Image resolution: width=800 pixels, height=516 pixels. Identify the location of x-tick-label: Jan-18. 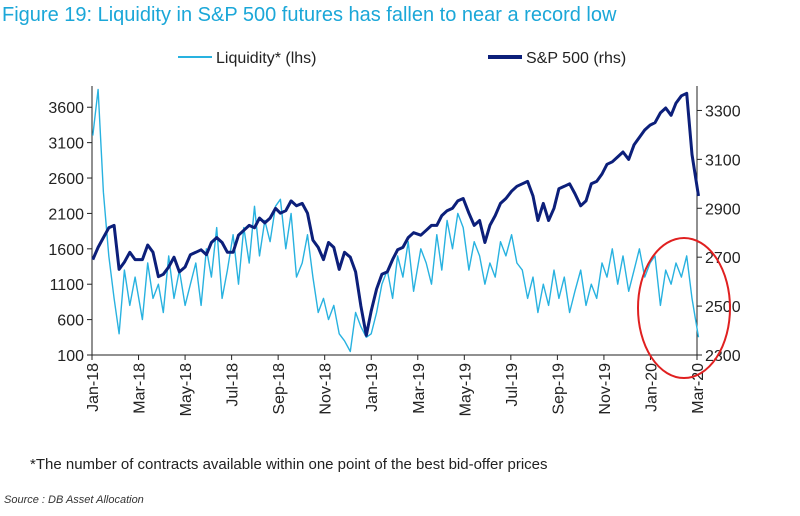
(93, 387).